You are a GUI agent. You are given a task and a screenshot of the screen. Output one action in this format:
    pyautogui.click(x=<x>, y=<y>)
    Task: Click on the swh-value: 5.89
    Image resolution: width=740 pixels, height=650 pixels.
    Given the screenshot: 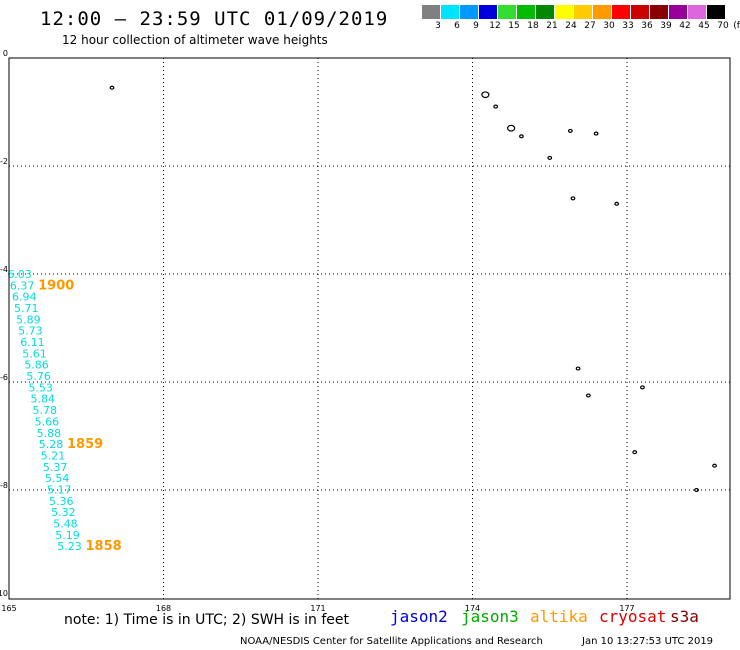 What is the action you would take?
    pyautogui.click(x=28, y=319)
    